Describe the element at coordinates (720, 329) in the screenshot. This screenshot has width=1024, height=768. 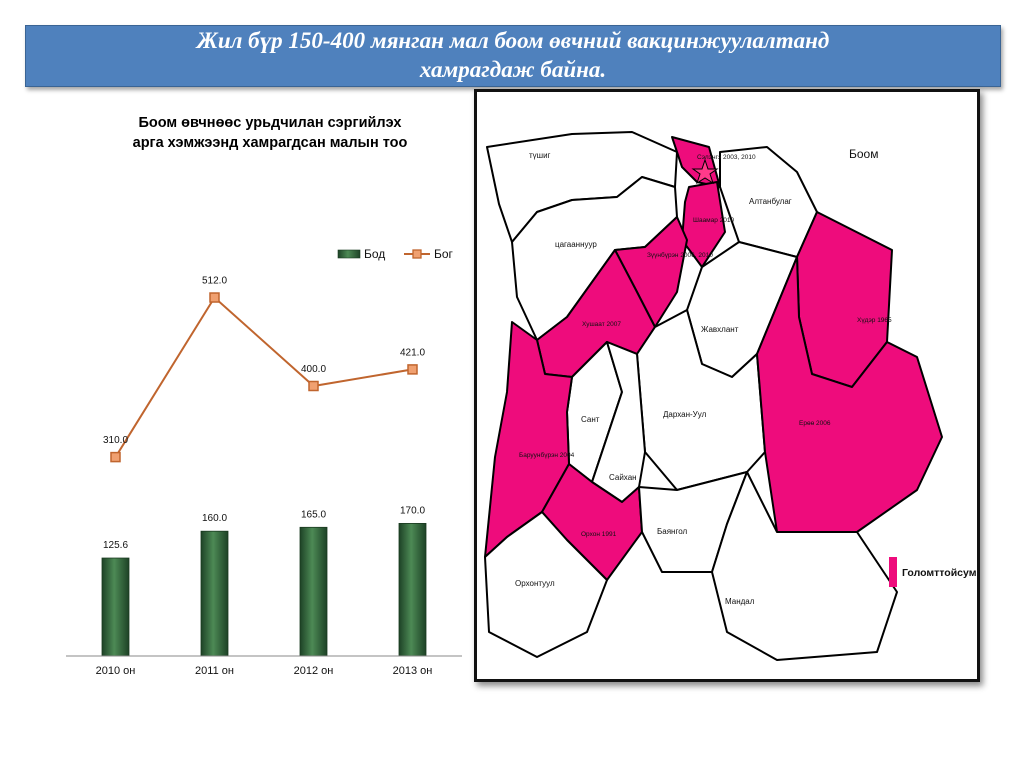
I see `region-label-javhlant: Жавхлант` at that location.